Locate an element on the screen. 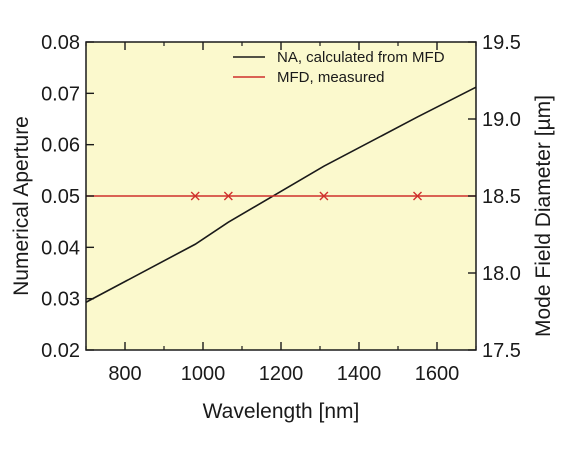 The height and width of the screenshot is (455, 564). x-axis-title: Wavelength [nm] is located at coordinates (281, 411).